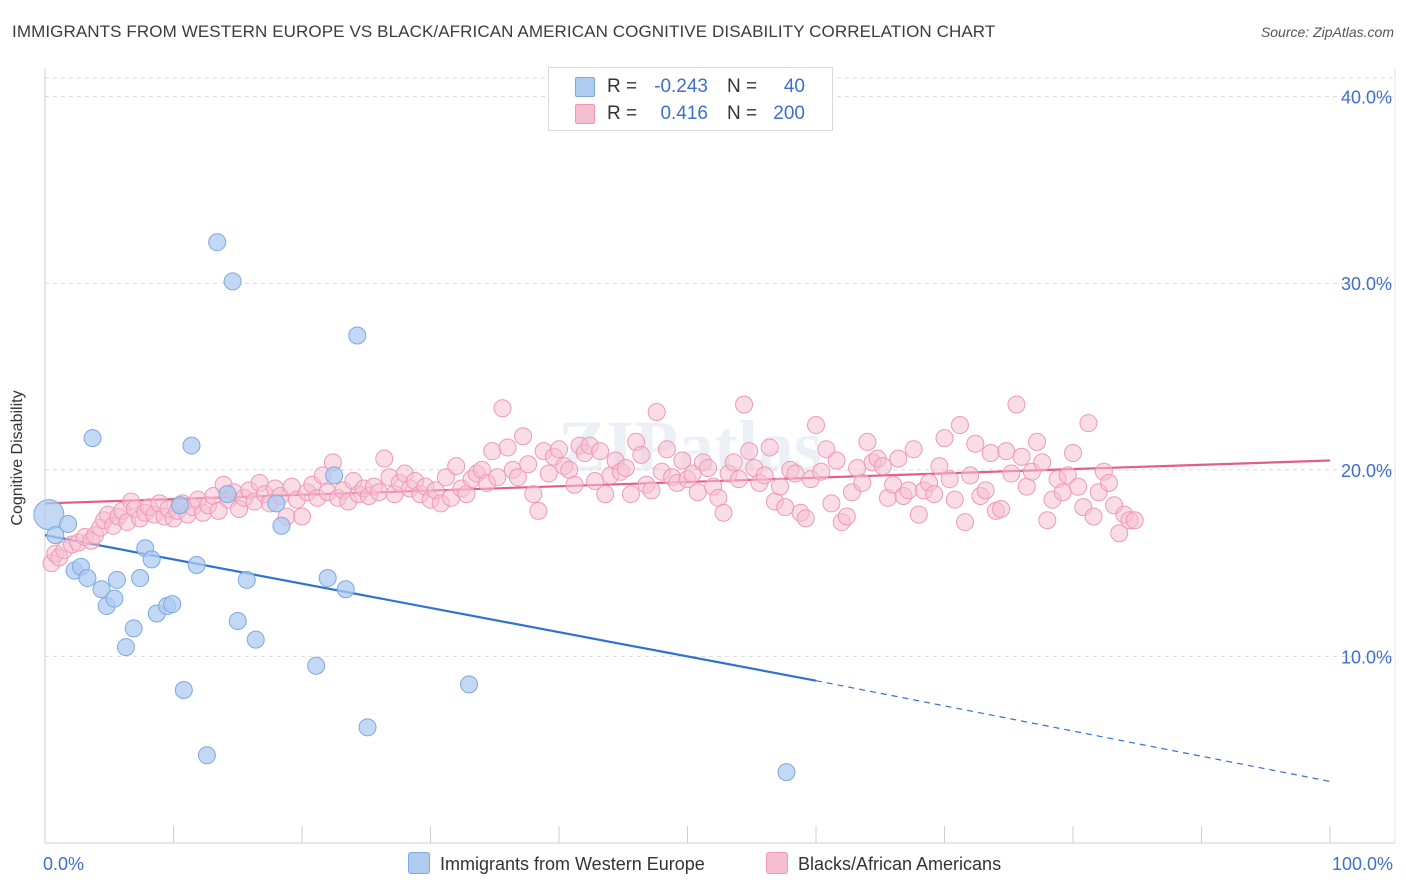 The height and width of the screenshot is (892, 1406). I want to click on legend-n-label: N =, so click(742, 86).